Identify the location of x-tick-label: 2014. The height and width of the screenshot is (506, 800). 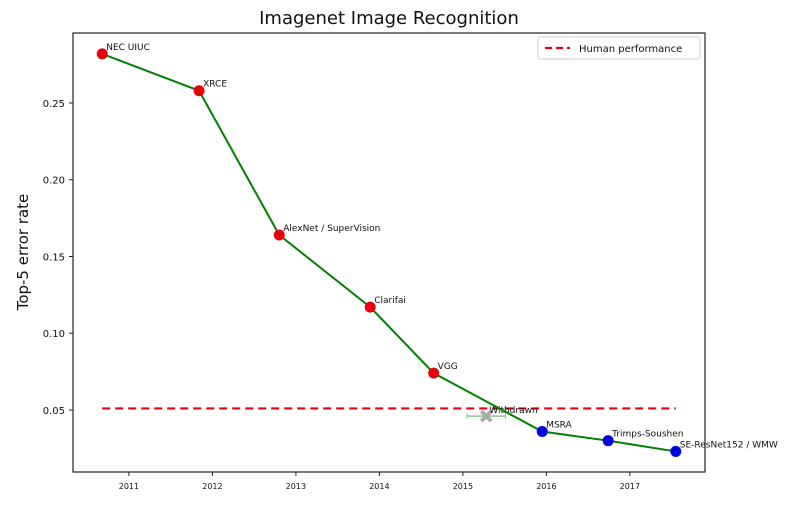
(379, 486).